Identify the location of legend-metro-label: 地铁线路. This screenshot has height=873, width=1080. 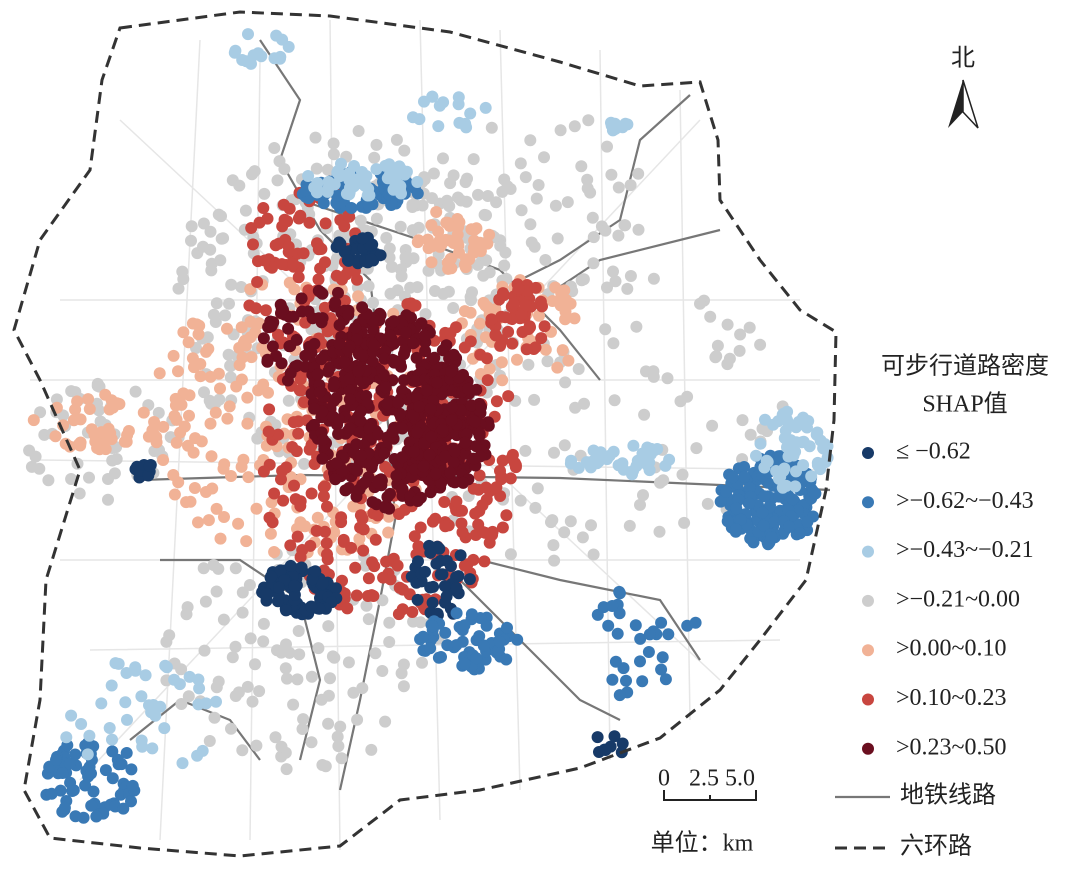
(948, 795).